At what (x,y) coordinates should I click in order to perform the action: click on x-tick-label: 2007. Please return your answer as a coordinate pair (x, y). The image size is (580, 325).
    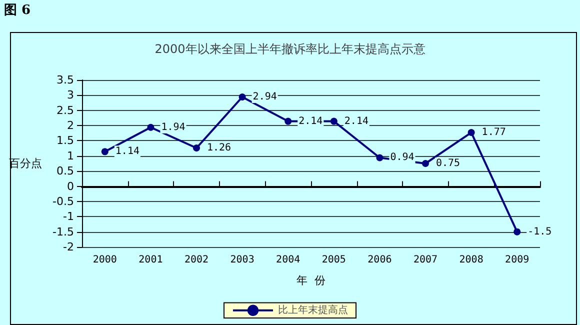
    Looking at the image, I should click on (425, 260).